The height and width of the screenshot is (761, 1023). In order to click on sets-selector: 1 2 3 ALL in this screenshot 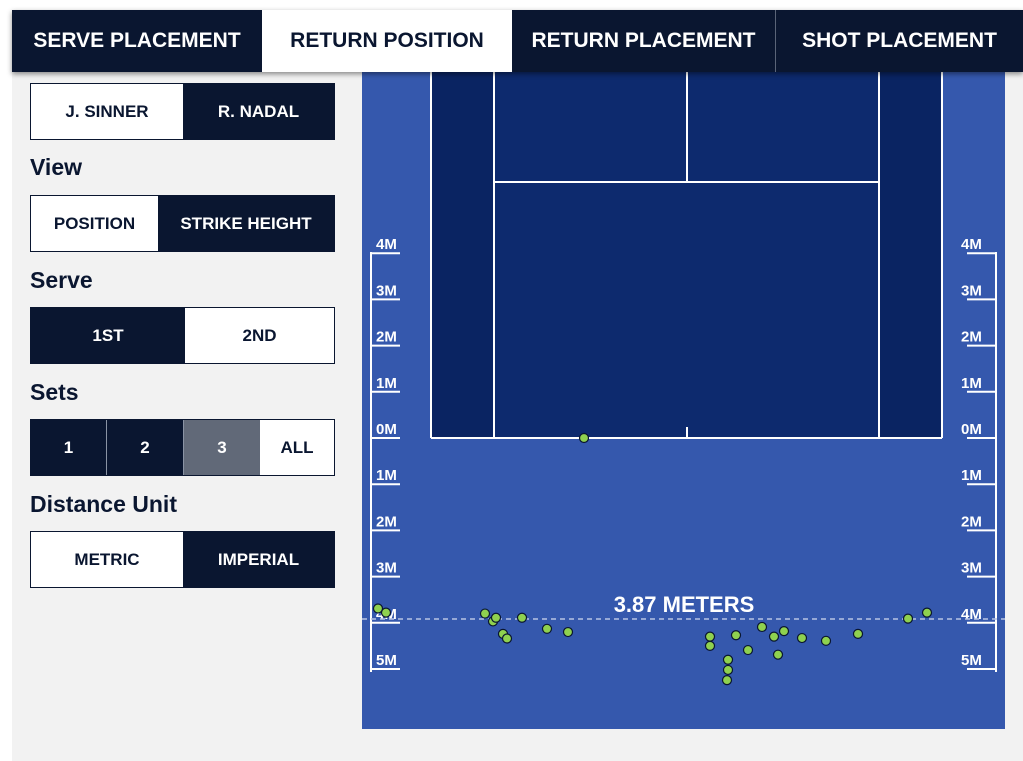, I will do `click(182, 447)`.